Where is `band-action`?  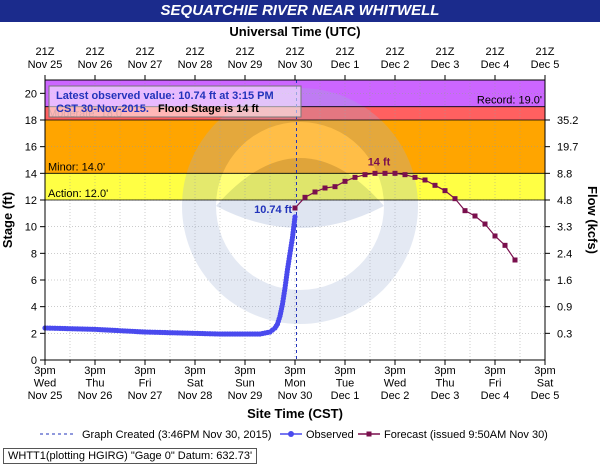 band-action is located at coordinates (295, 186).